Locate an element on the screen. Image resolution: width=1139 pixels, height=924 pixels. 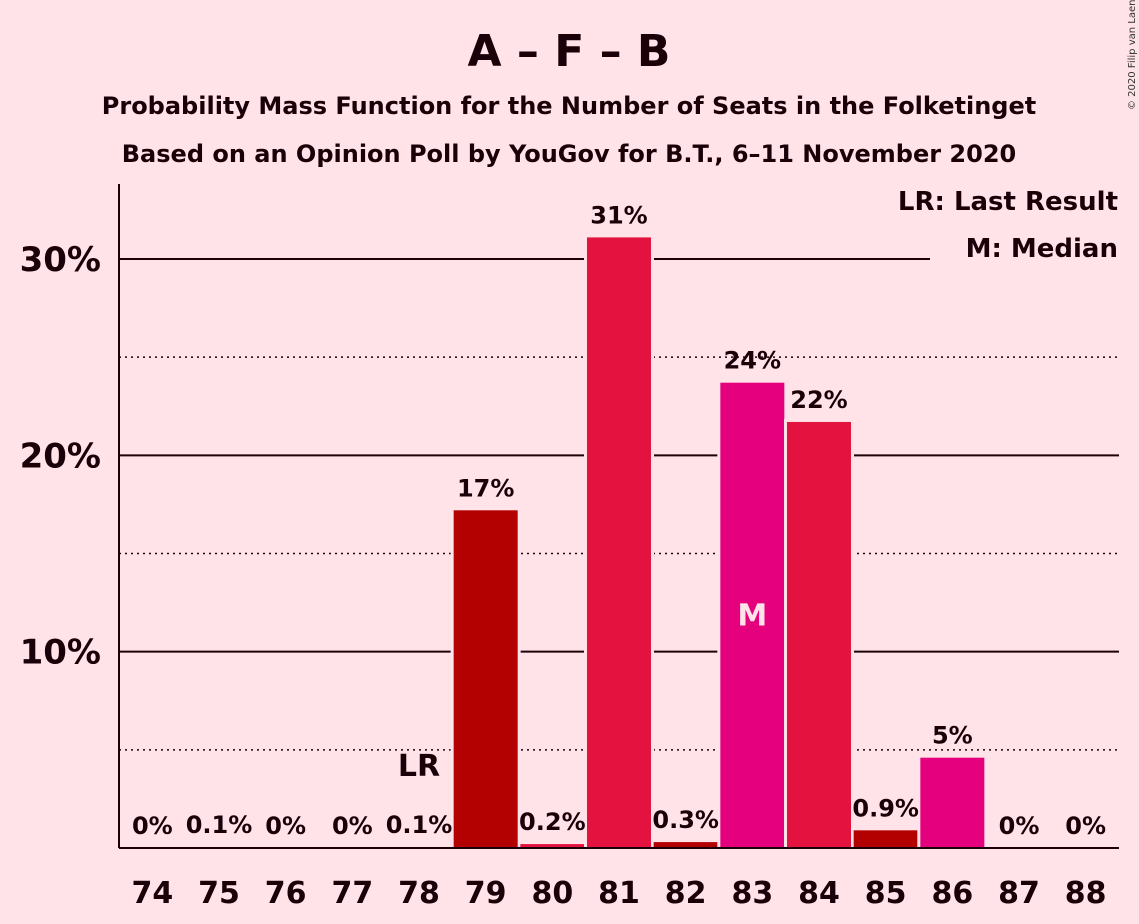
x-tick-label: 78 is located at coordinates (419, 893).